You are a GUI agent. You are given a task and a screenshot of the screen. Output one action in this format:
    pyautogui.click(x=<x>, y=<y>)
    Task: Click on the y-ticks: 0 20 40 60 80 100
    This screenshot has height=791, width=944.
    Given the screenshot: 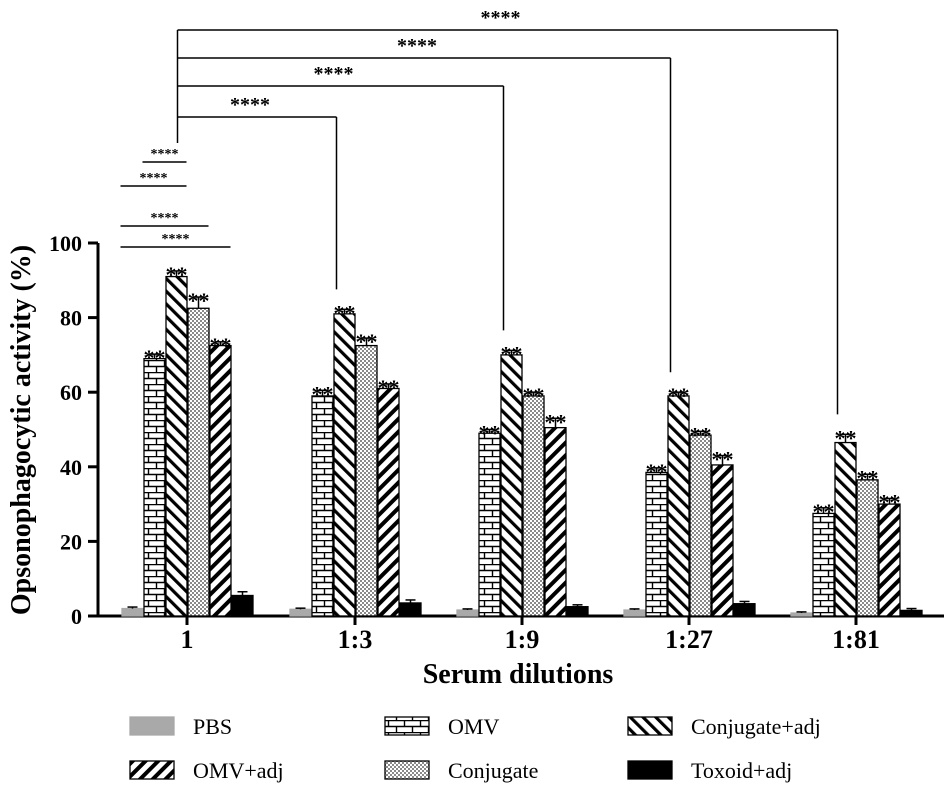 What is the action you would take?
    pyautogui.click(x=73, y=430)
    